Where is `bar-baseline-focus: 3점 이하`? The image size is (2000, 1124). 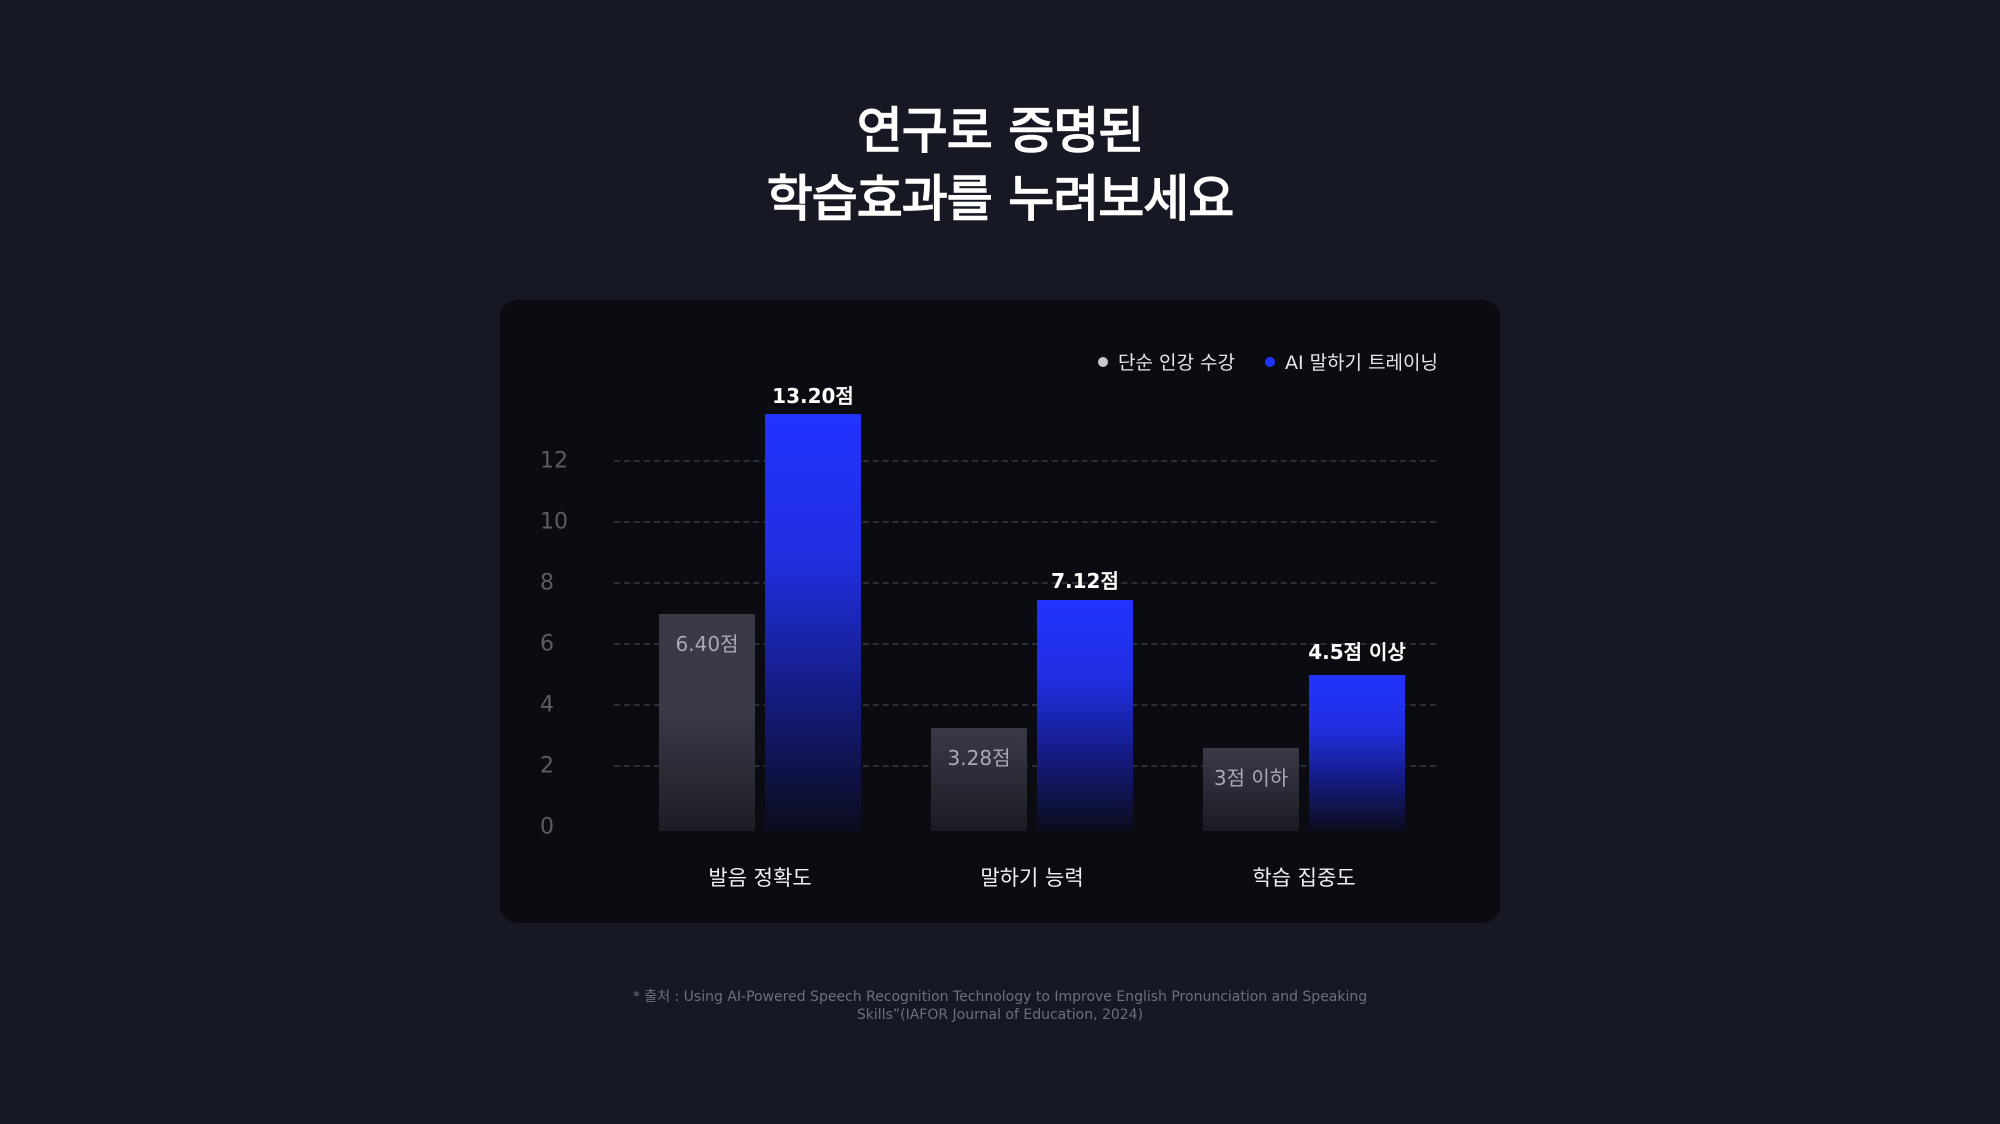
bar-baseline-focus: 3점 이하 is located at coordinates (1251, 789).